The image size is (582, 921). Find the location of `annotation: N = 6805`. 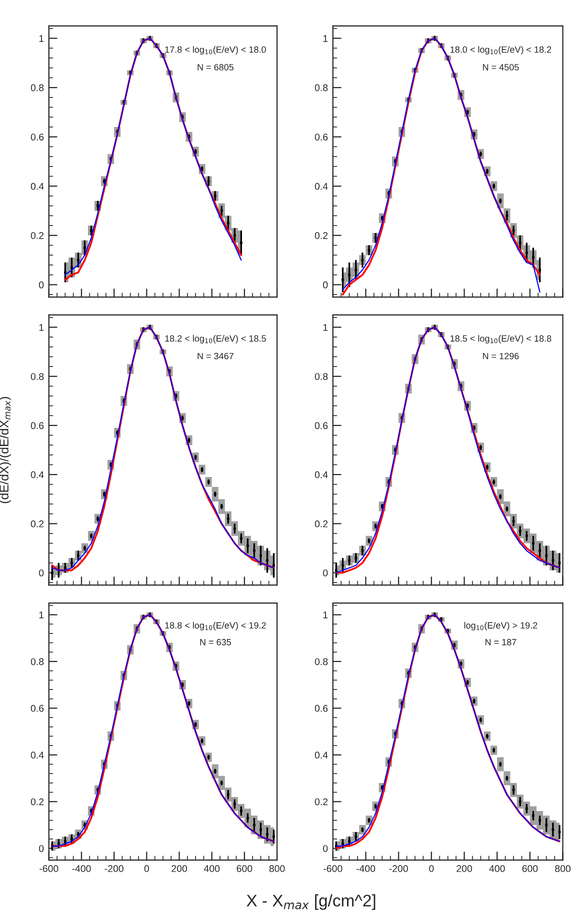

annotation: N = 6805 is located at coordinates (216, 67).